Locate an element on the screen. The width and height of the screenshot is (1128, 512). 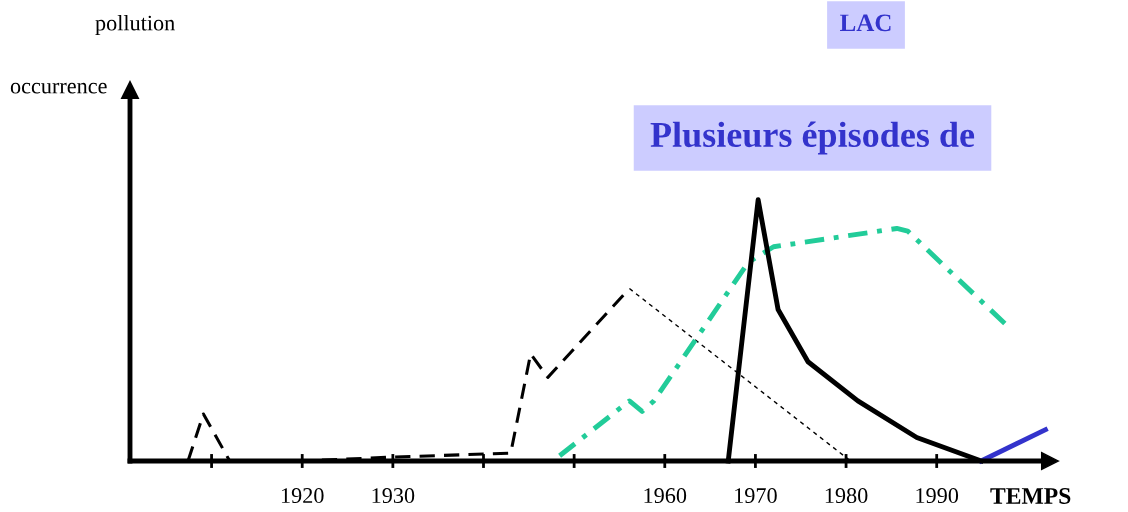
text: pollution occurrence is located at coordinates (92, 54).